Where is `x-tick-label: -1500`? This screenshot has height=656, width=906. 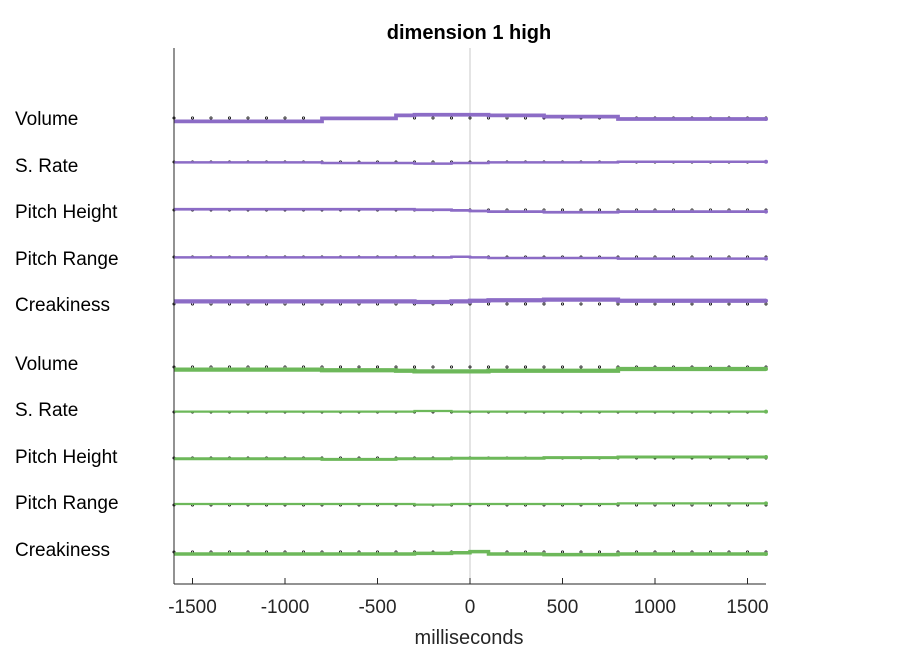 x-tick-label: -1500 is located at coordinates (192, 607).